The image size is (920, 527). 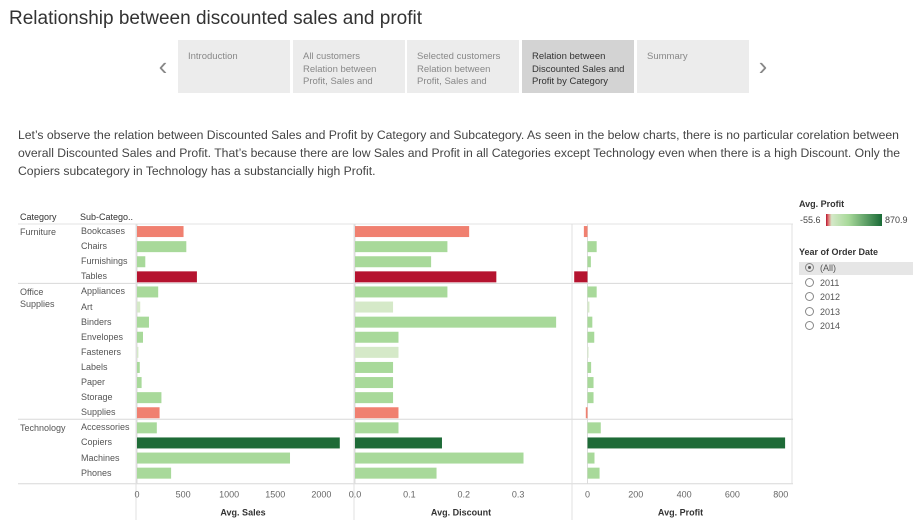 What do you see at coordinates (163, 66) in the screenshot?
I see `chevron-left-icon: ‹` at bounding box center [163, 66].